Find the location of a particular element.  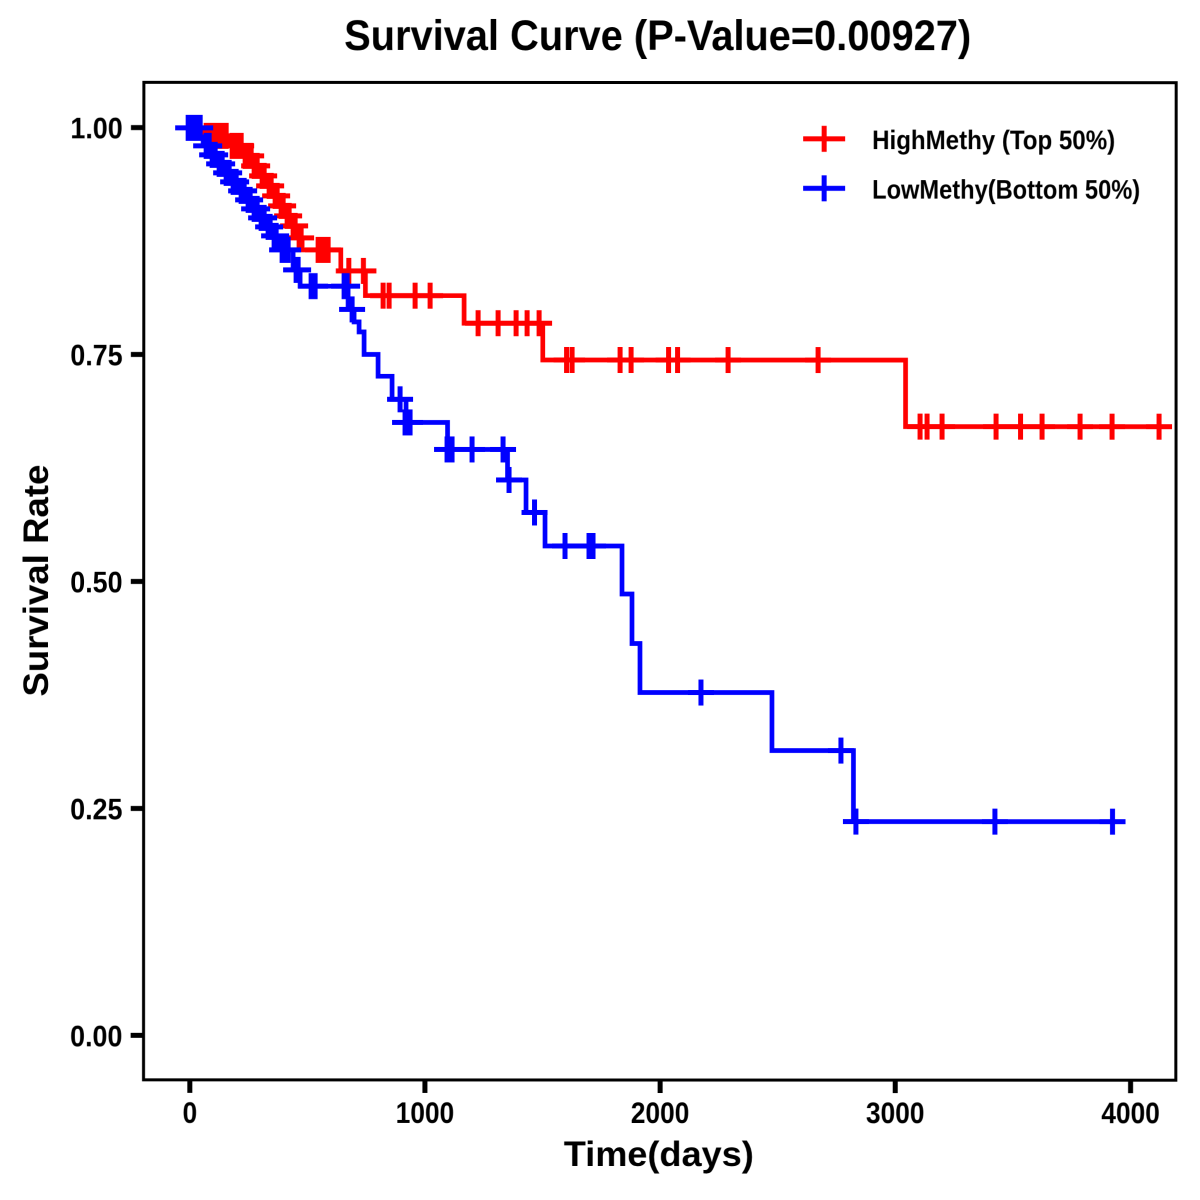

svg-text: 1.00 is located at coordinates (96, 129).